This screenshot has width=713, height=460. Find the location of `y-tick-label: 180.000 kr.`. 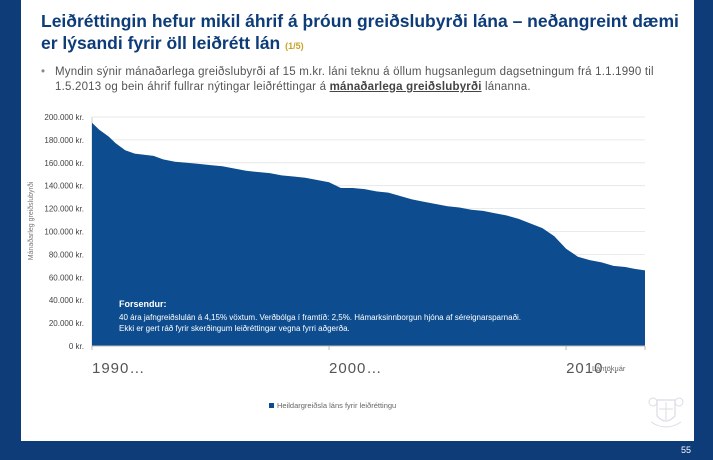

y-tick-label: 180.000 kr. is located at coordinates (64, 140).